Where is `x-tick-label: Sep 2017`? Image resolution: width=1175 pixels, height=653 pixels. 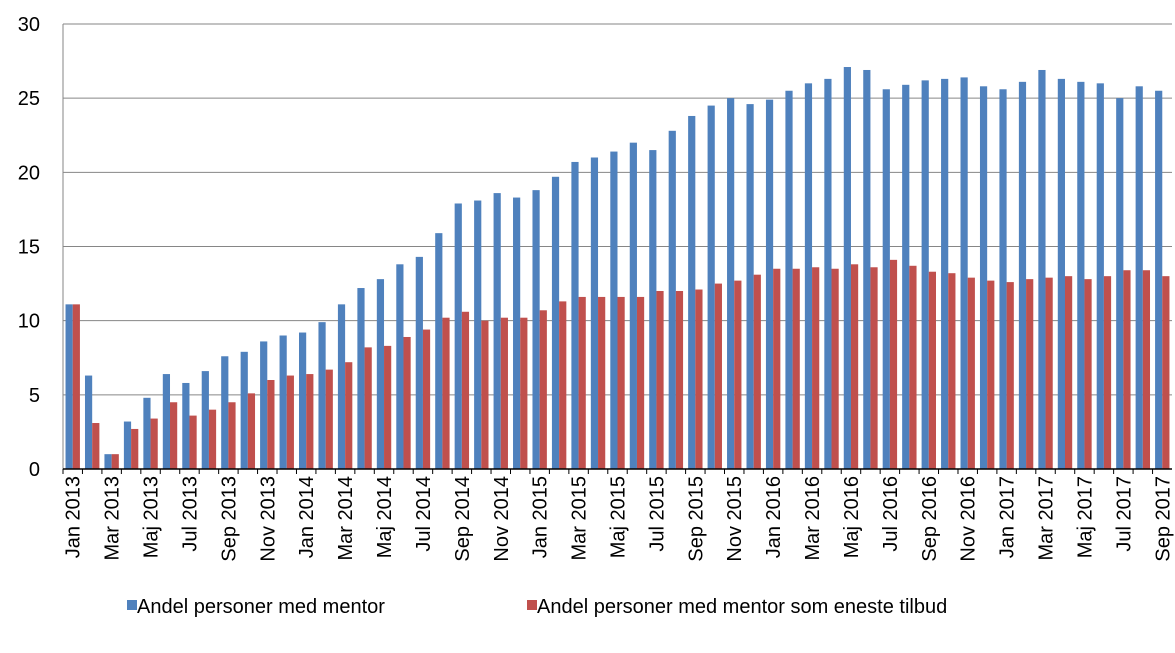 x-tick-label: Sep 2017 is located at coordinates (1163, 519).